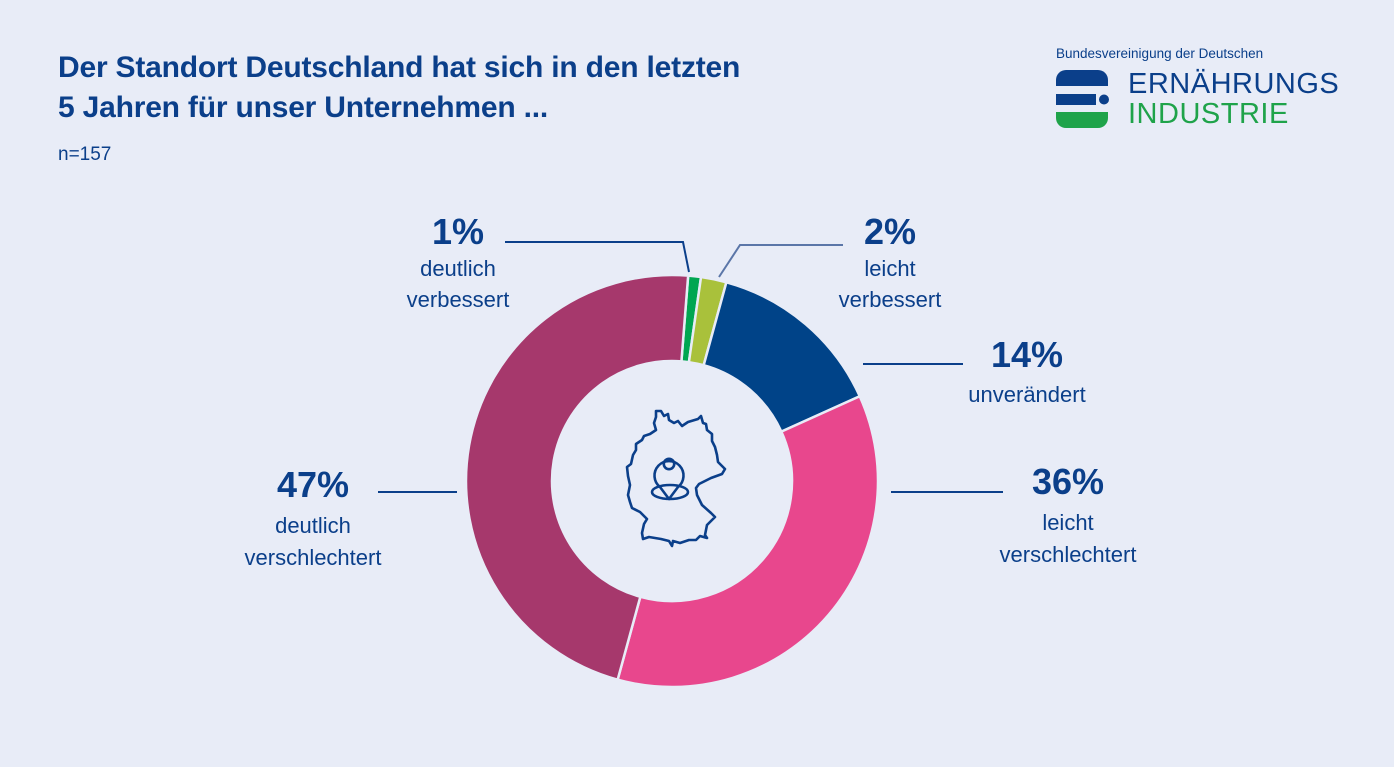 The height and width of the screenshot is (767, 1394). Describe the element at coordinates (890, 231) in the screenshot. I see `value-label-leicht-verbessert: 2%` at that location.